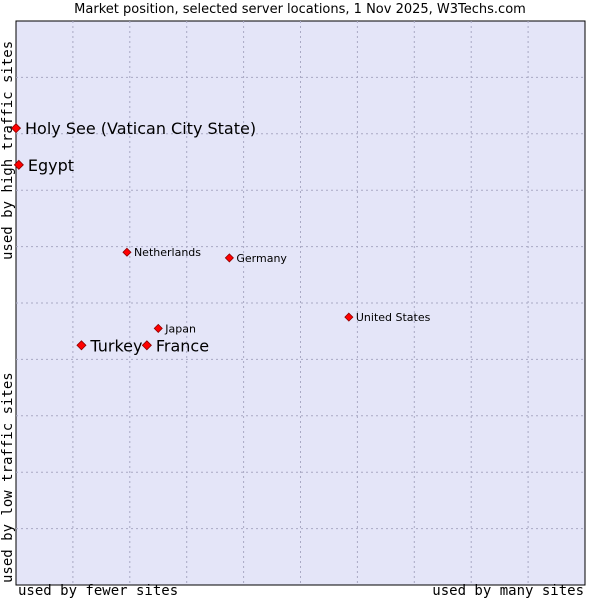 The image size is (600, 600). Describe the element at coordinates (180, 328) in the screenshot. I see `point-label: Japan` at that location.